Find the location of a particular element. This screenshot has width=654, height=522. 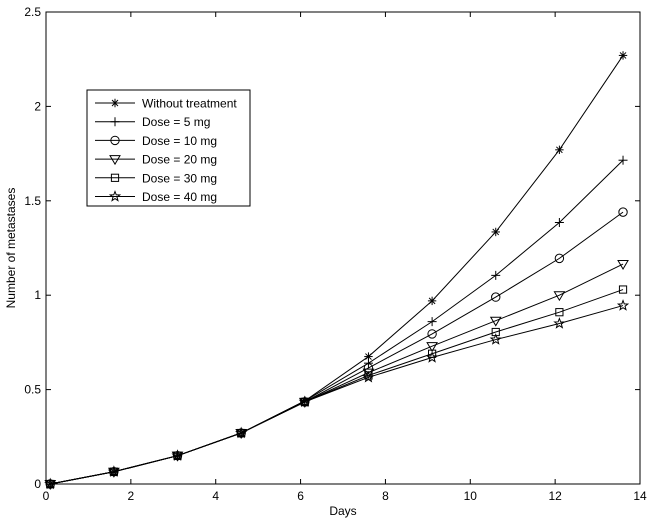

y-tick-label: 1.5 is located at coordinates (32, 201).